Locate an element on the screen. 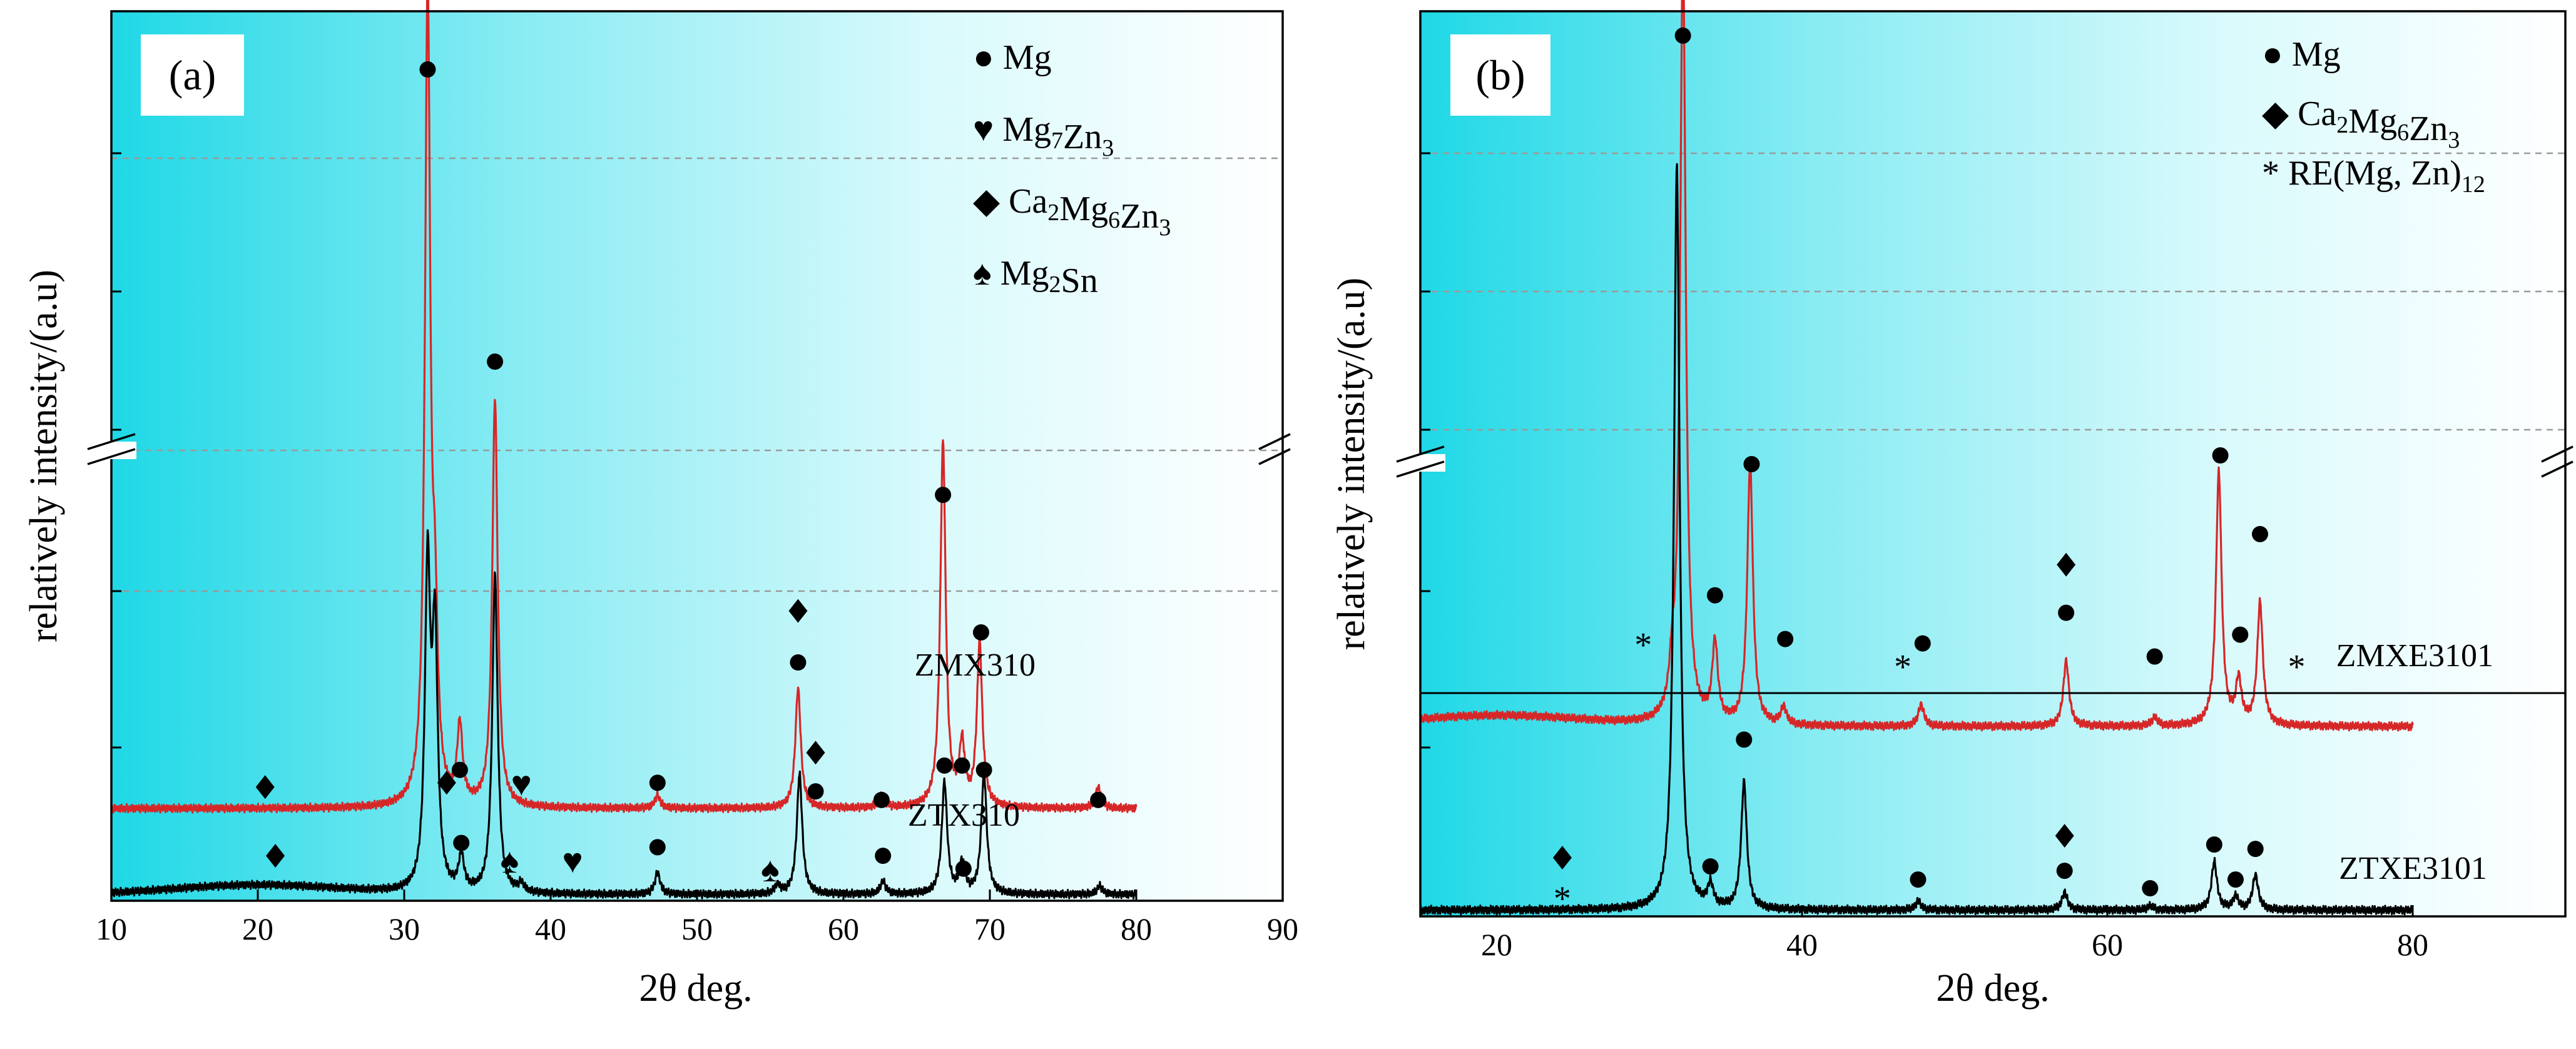 This screenshot has width=2576, height=1049. x-tick-label: 90 is located at coordinates (1282, 928).